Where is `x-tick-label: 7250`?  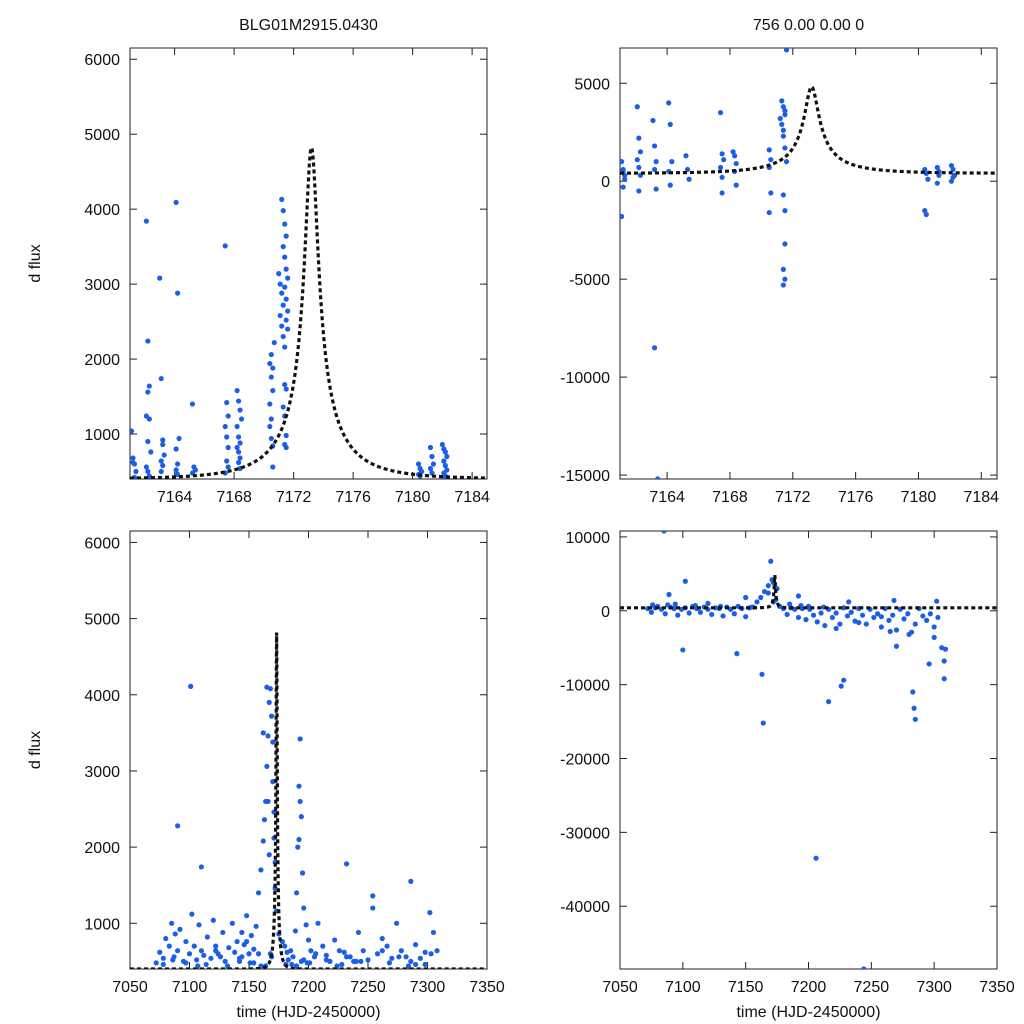
x-tick-label: 7250 is located at coordinates (368, 987).